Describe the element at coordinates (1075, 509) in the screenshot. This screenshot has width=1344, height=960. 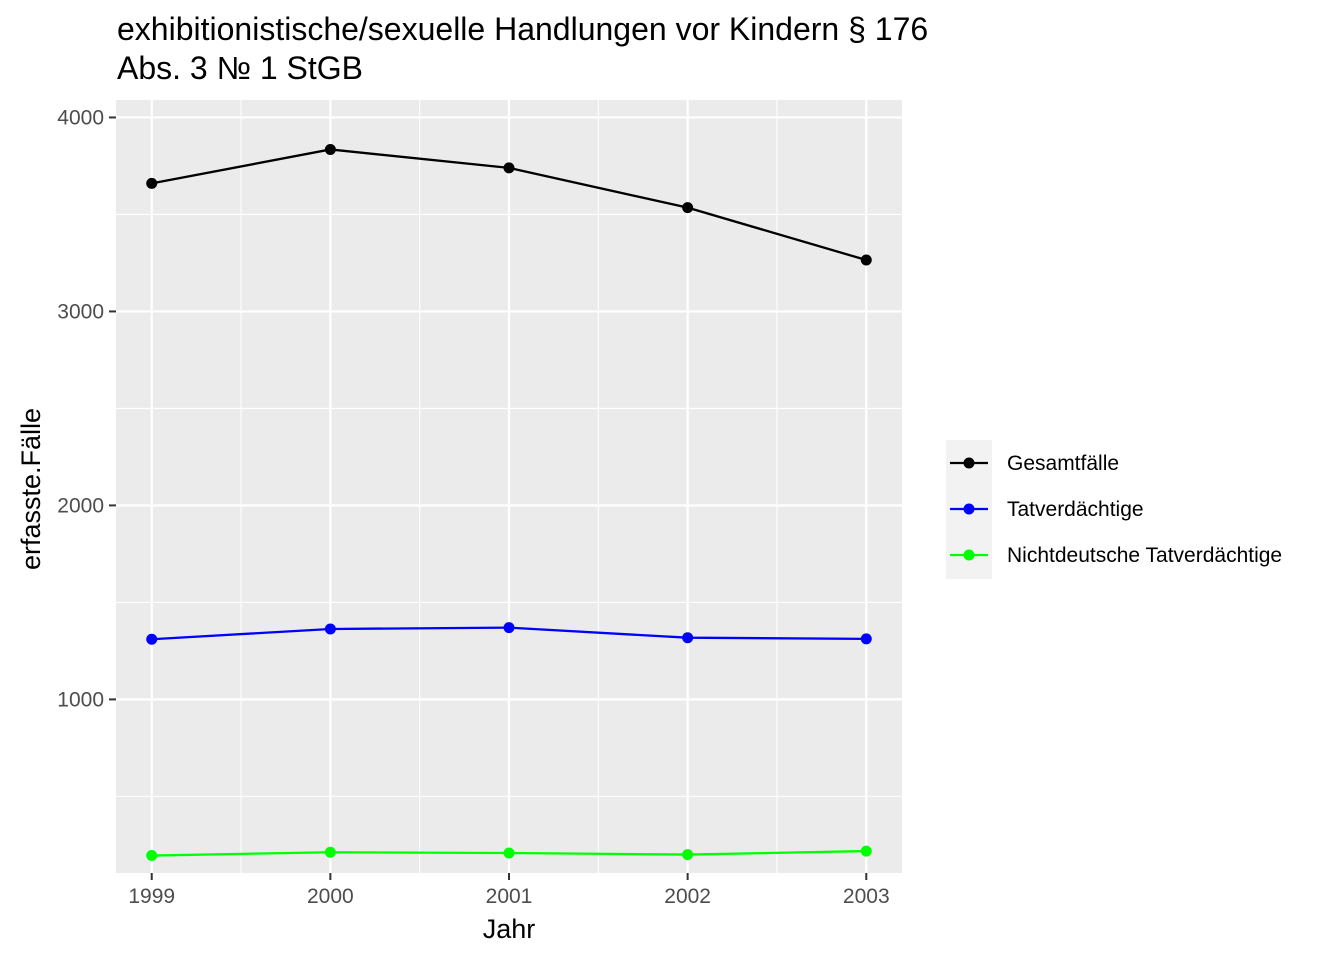
I see `legend-label: Tatverdächtige` at that location.